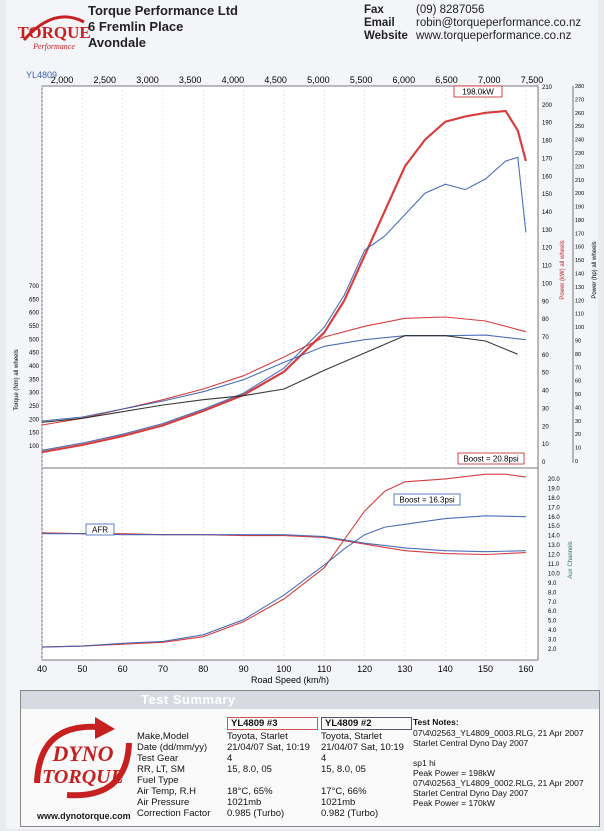 This screenshot has height=831, width=604. Describe the element at coordinates (547, 267) in the screenshot. I see `kw-tick-label: 110` at that location.